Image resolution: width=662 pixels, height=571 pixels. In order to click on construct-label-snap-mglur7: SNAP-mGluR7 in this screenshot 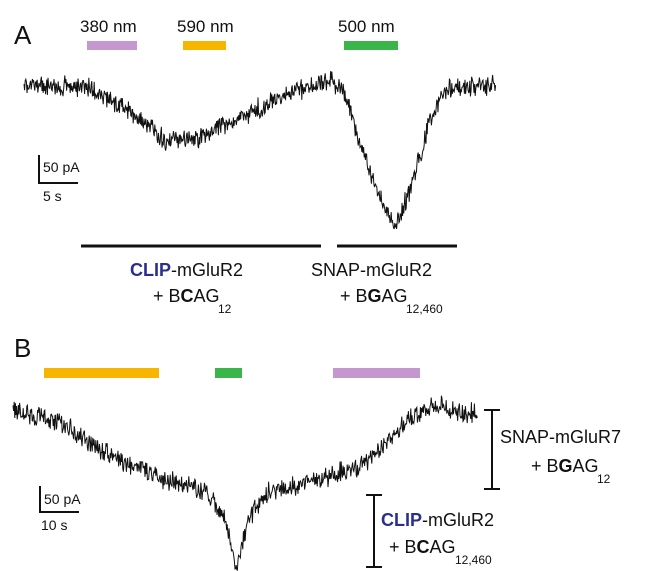, I will do `click(560, 437)`.